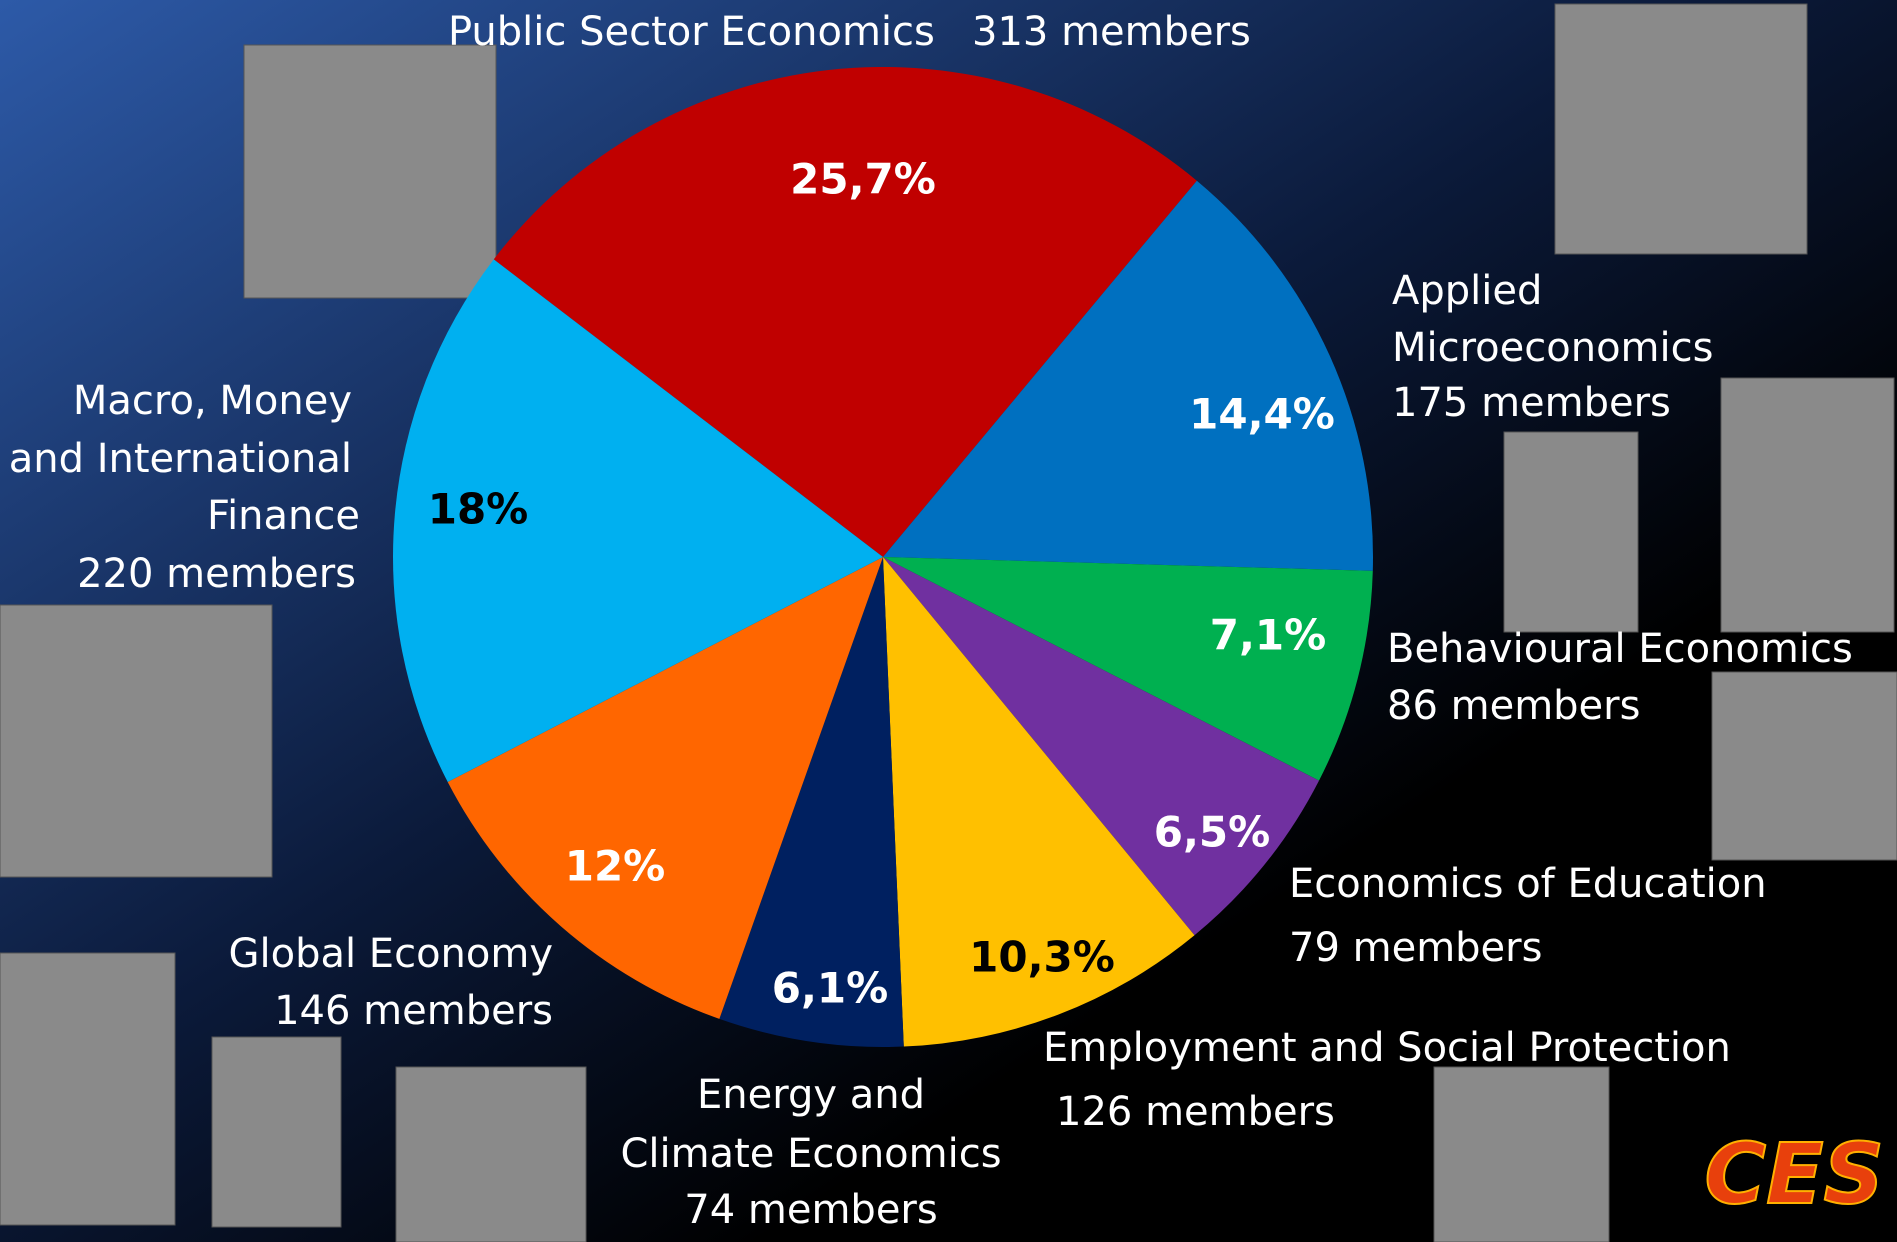 Image resolution: width=1897 pixels, height=1242 pixels. What do you see at coordinates (615, 866) in the screenshot?
I see `data-label: 12%` at bounding box center [615, 866].